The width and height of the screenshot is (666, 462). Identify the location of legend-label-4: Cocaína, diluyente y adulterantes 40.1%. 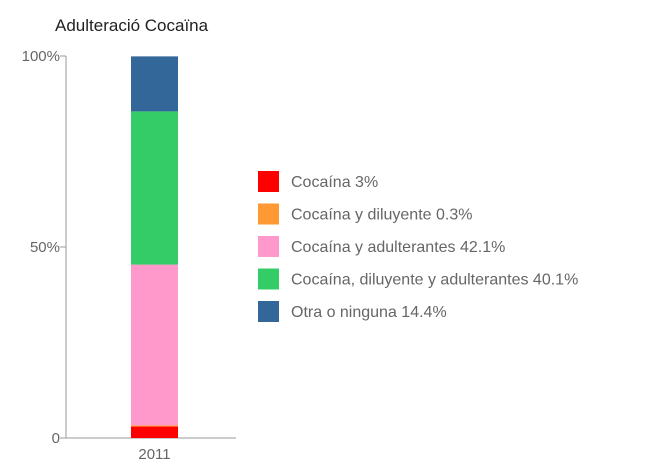
(434, 280).